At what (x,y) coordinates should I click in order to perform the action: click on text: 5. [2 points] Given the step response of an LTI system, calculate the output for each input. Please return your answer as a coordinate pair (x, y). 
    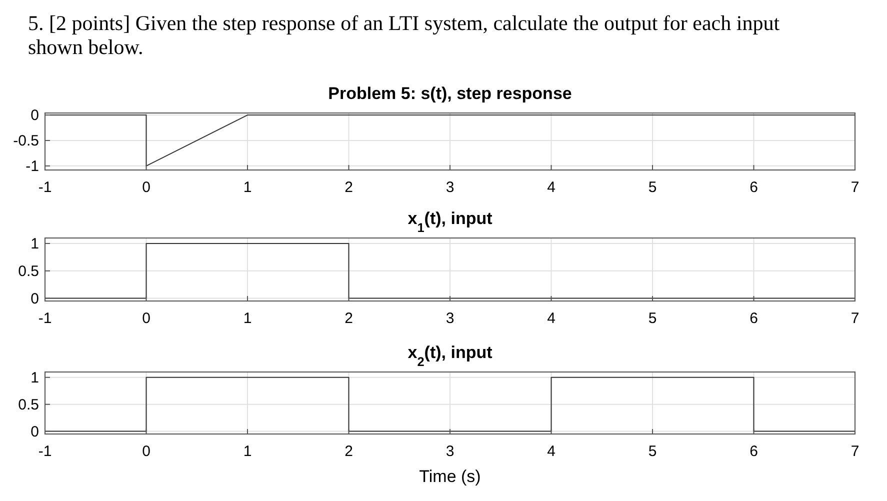
    Looking at the image, I should click on (404, 23).